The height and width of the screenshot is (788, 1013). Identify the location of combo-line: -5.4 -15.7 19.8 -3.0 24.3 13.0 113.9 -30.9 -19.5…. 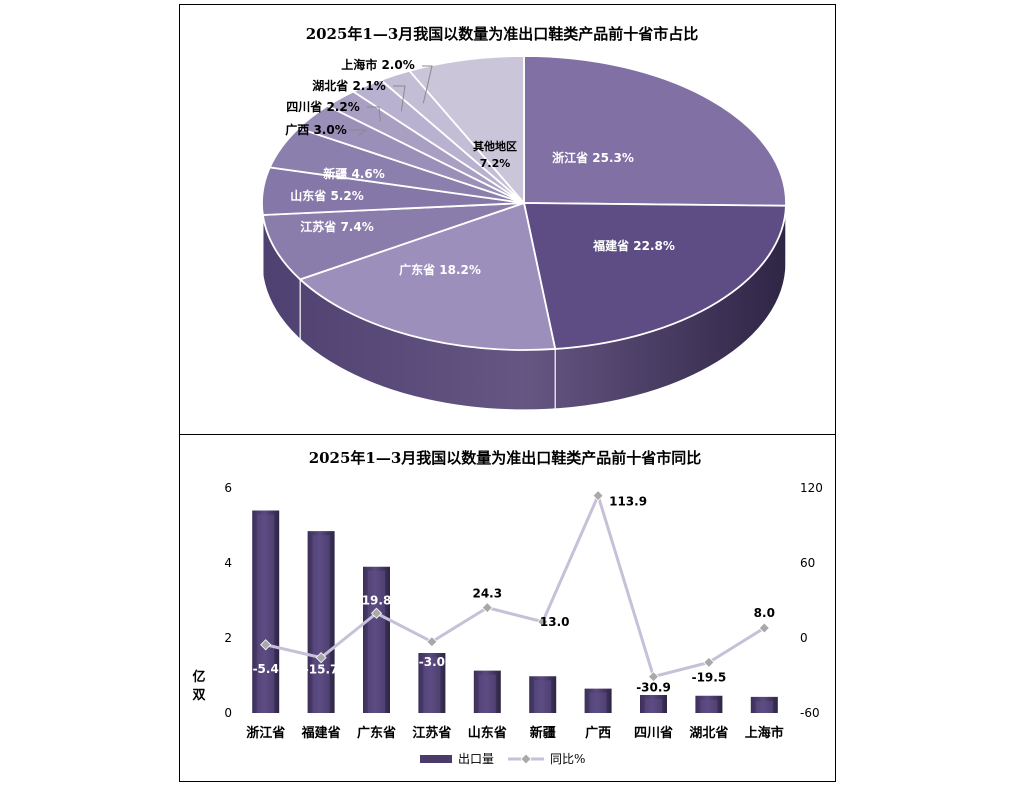
(514, 592).